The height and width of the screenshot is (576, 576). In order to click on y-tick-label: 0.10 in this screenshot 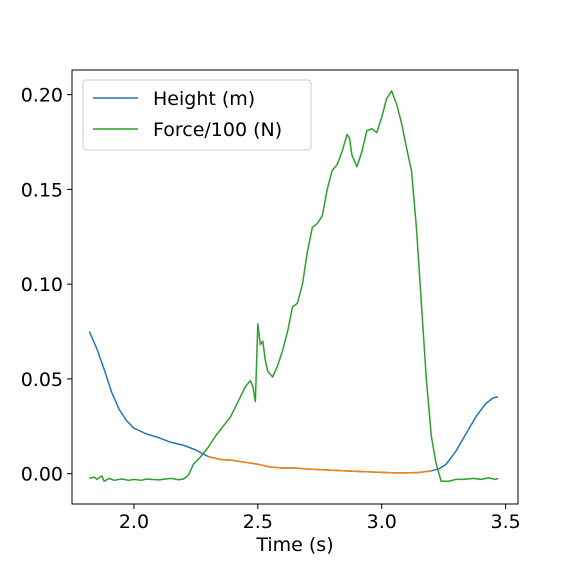, I will do `click(42, 285)`.